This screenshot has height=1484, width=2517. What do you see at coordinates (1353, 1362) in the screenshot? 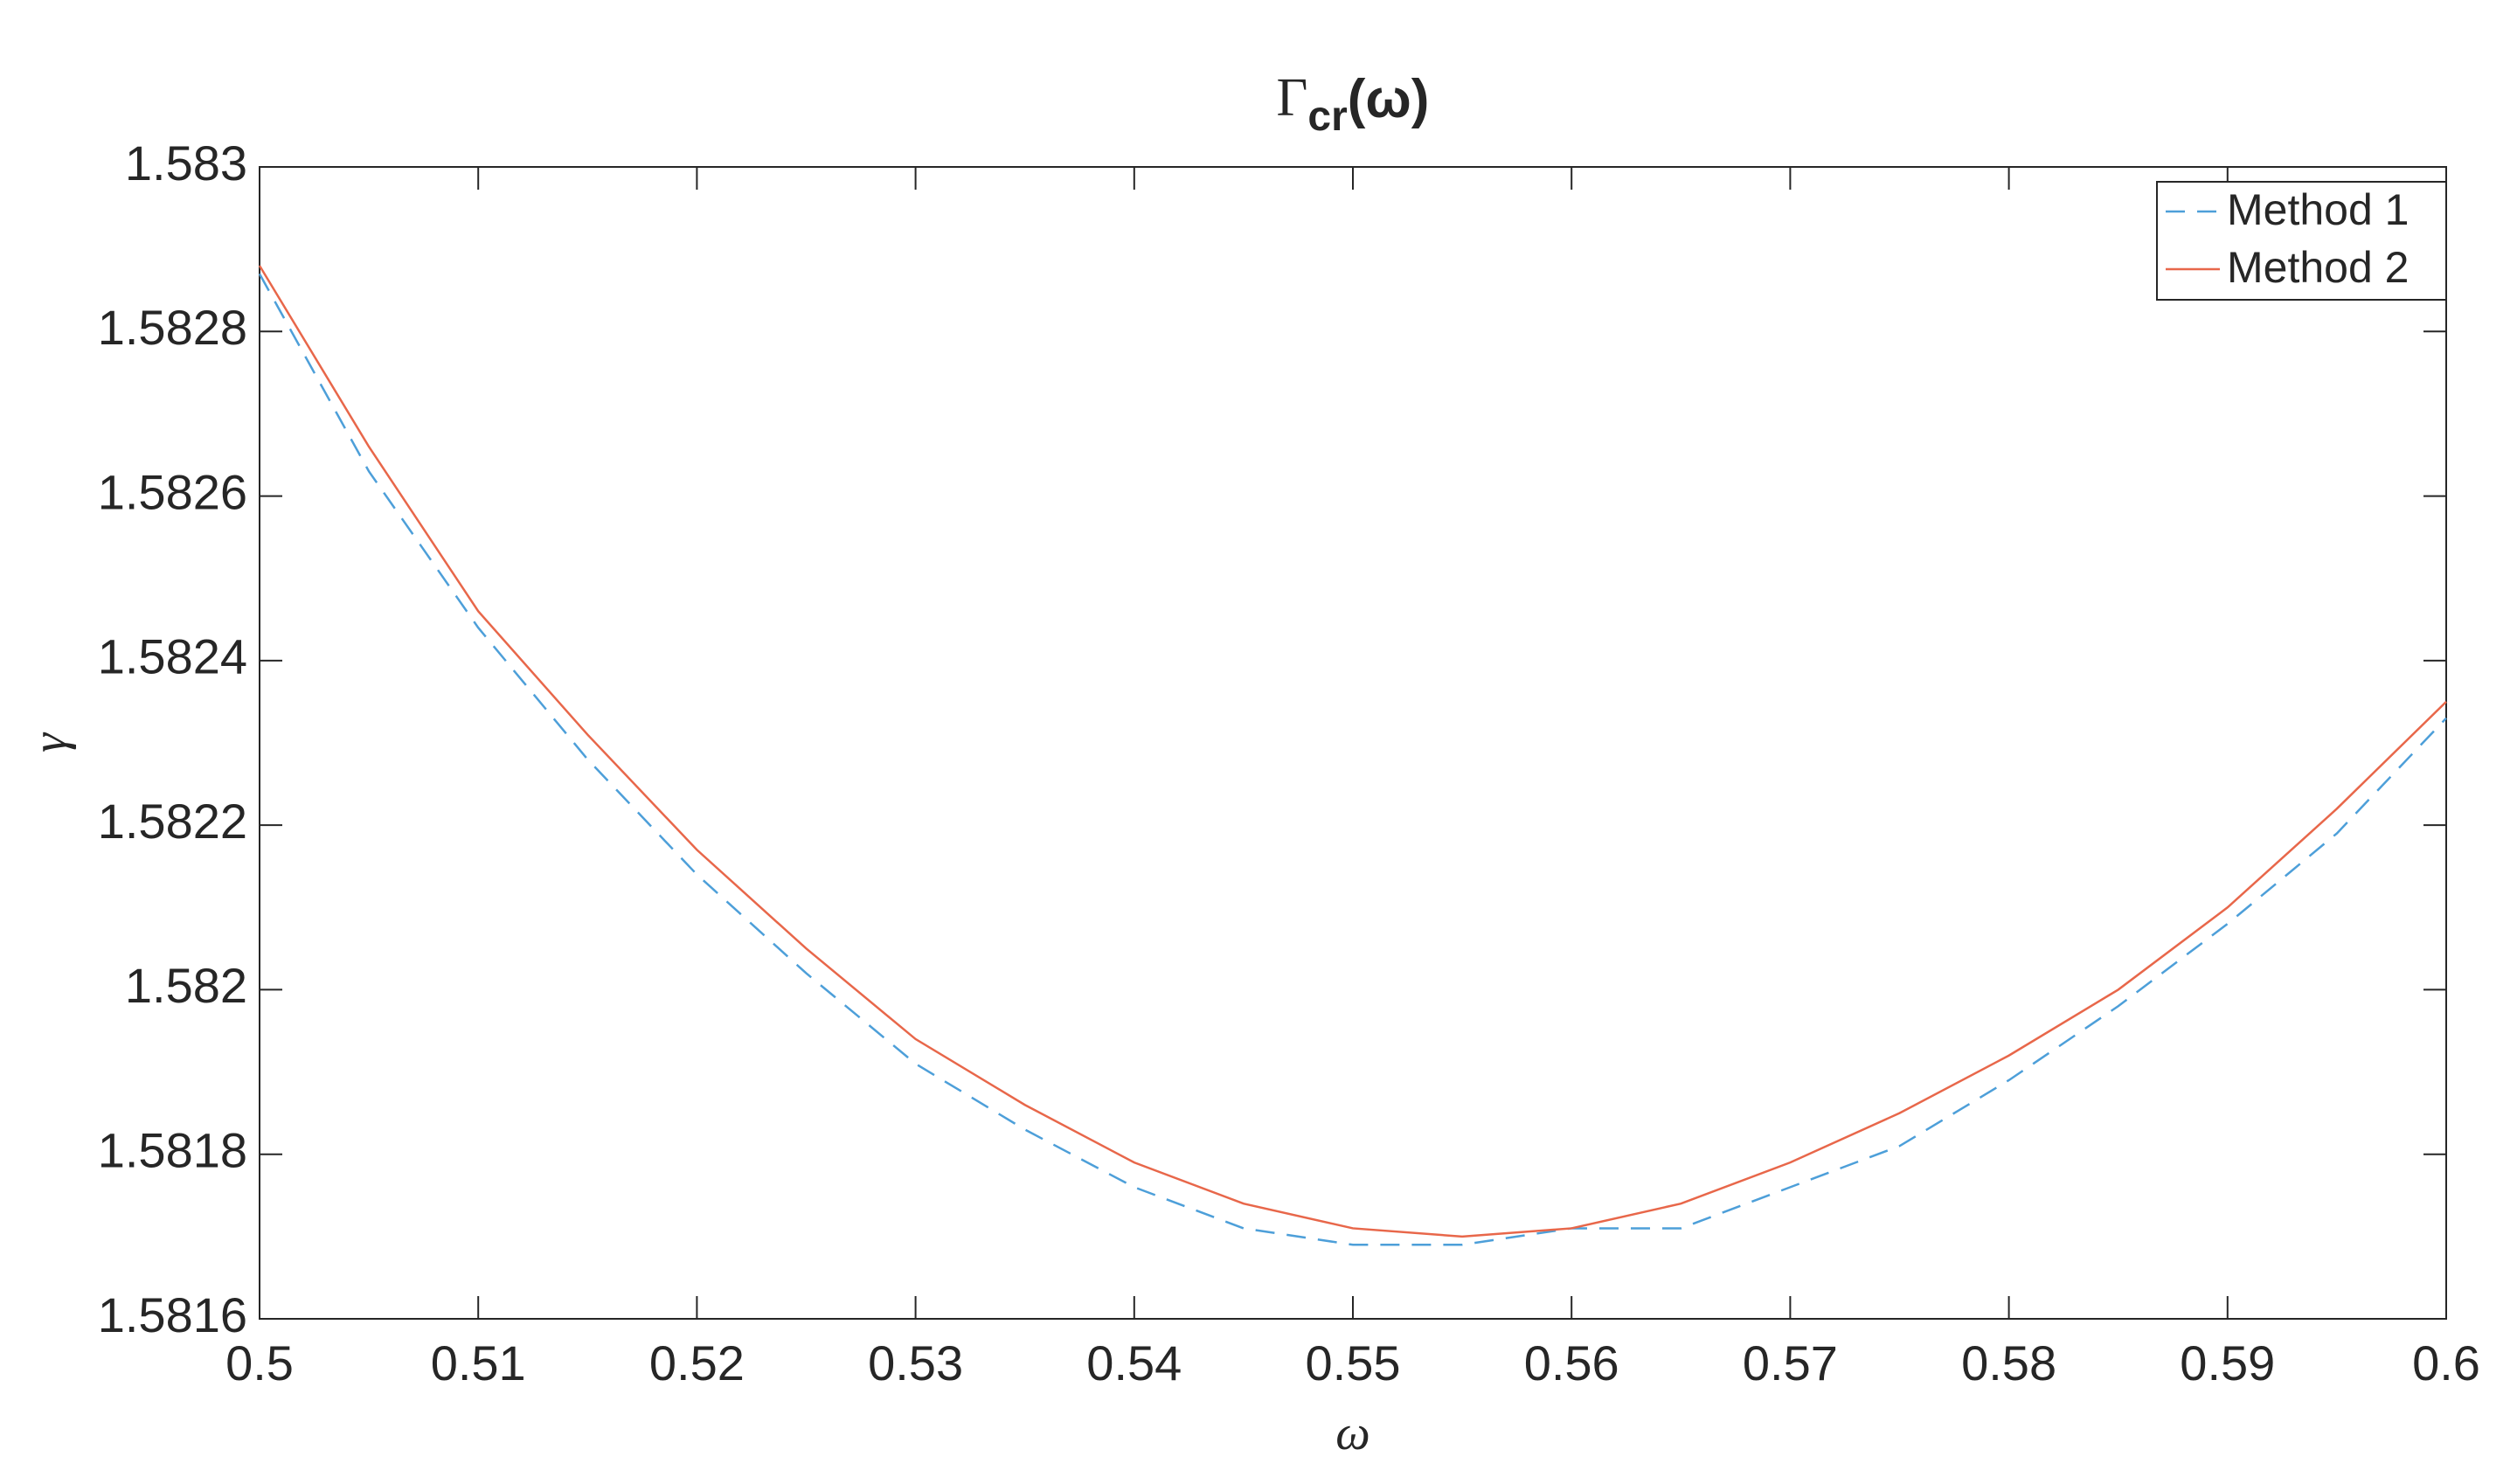
I see `x-tick-label: 0.55` at bounding box center [1353, 1362].